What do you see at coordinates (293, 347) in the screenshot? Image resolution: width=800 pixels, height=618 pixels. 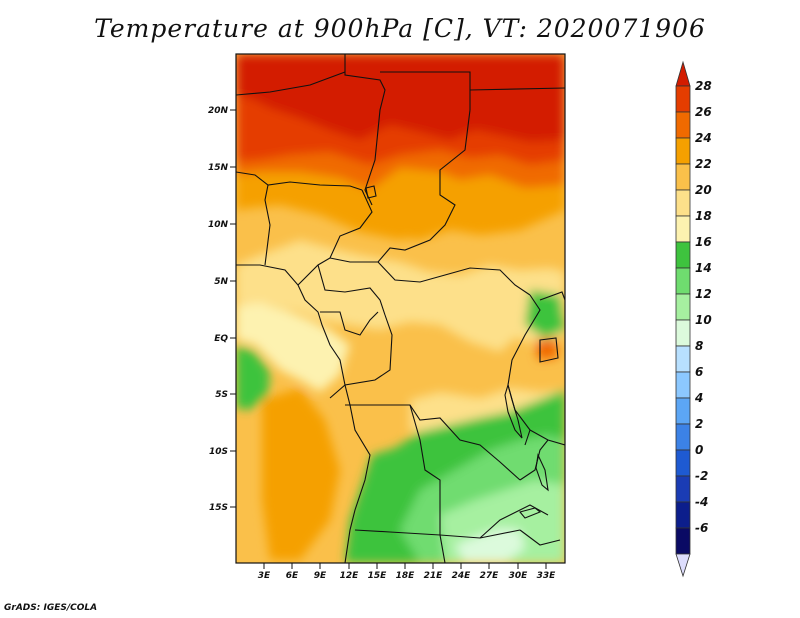 I see `band-16-congo` at bounding box center [293, 347].